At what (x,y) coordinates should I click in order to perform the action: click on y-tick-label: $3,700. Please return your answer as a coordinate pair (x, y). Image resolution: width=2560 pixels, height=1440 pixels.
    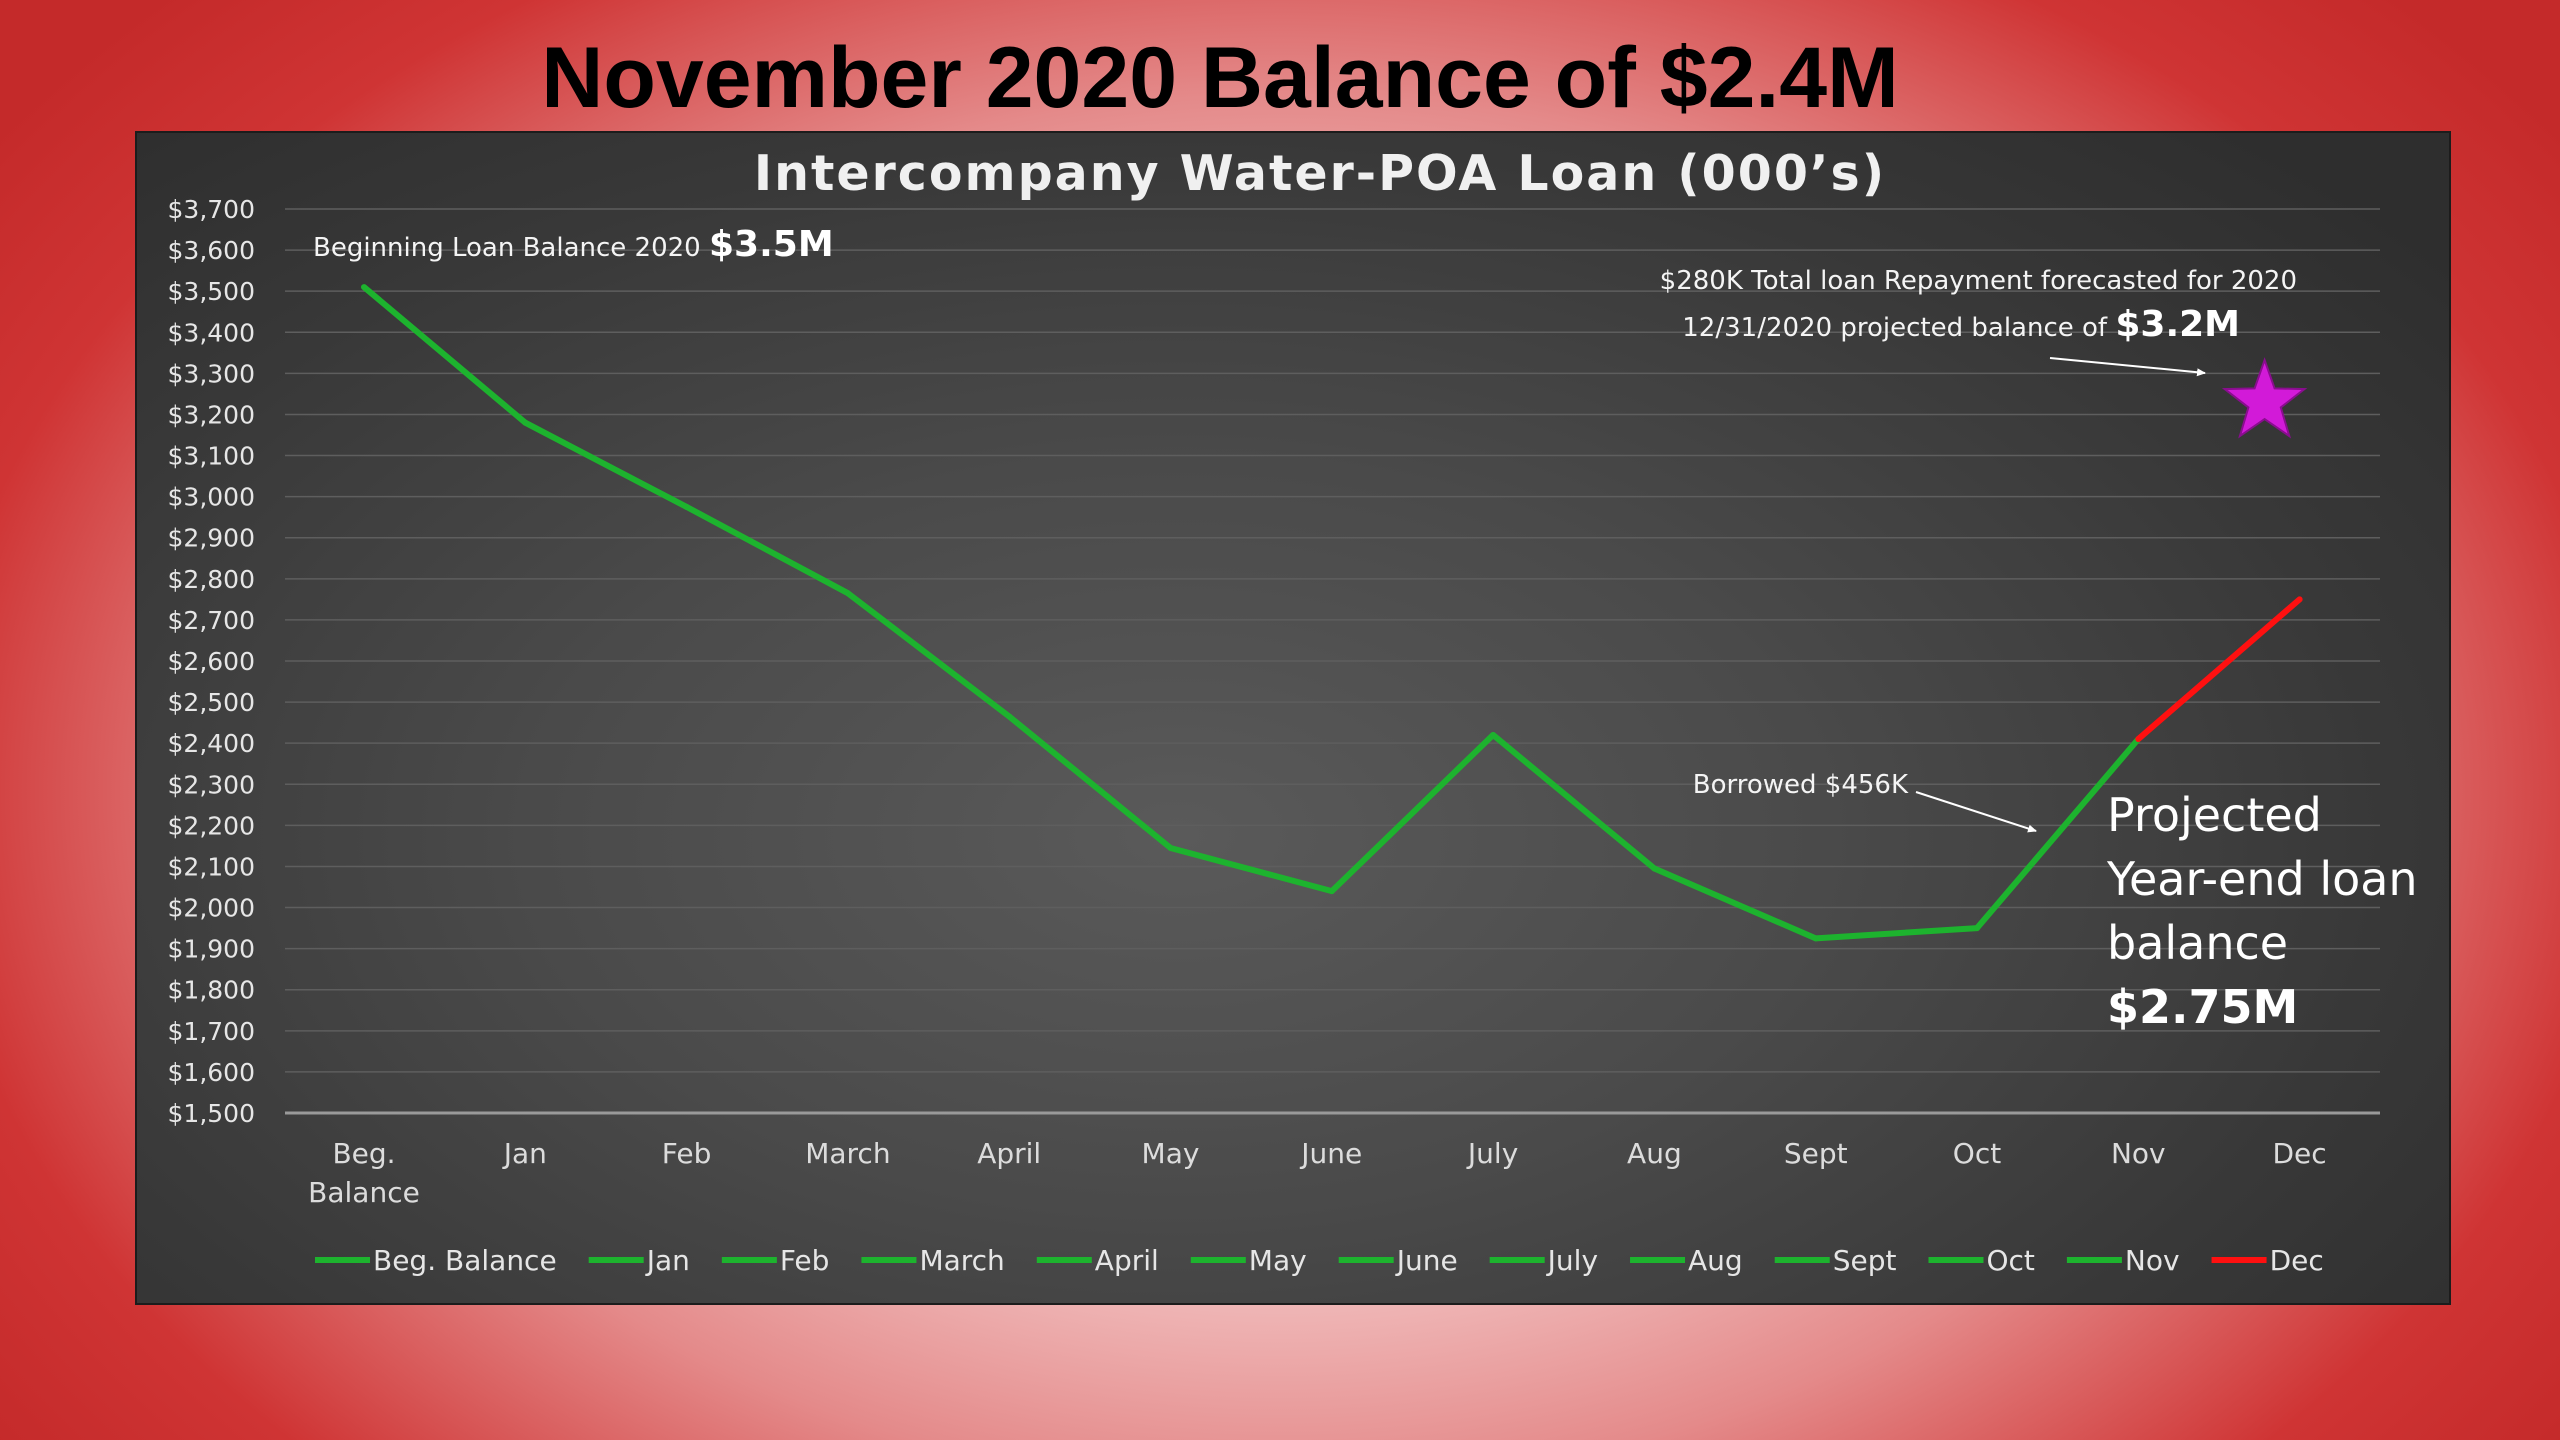
    Looking at the image, I should click on (211, 209).